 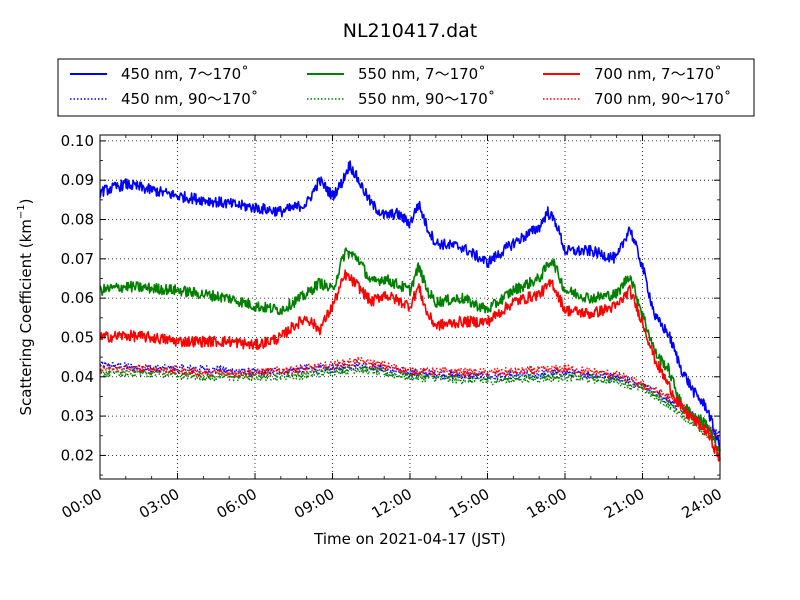 What do you see at coordinates (426, 99) in the screenshot?
I see `legend-label: 550 nm, 90～170˚` at bounding box center [426, 99].